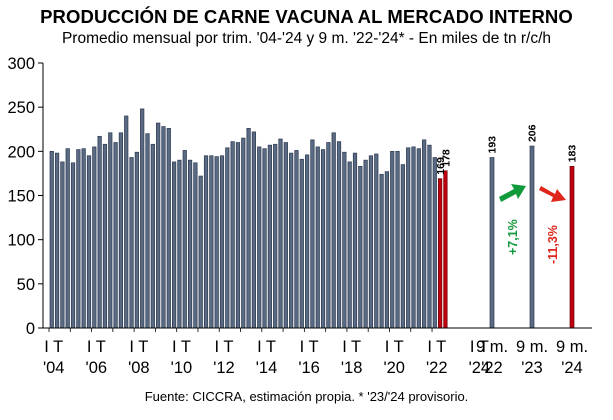 The width and height of the screenshot is (613, 420). What do you see at coordinates (21, 152) in the screenshot?
I see `y-tick-label: 200` at bounding box center [21, 152].